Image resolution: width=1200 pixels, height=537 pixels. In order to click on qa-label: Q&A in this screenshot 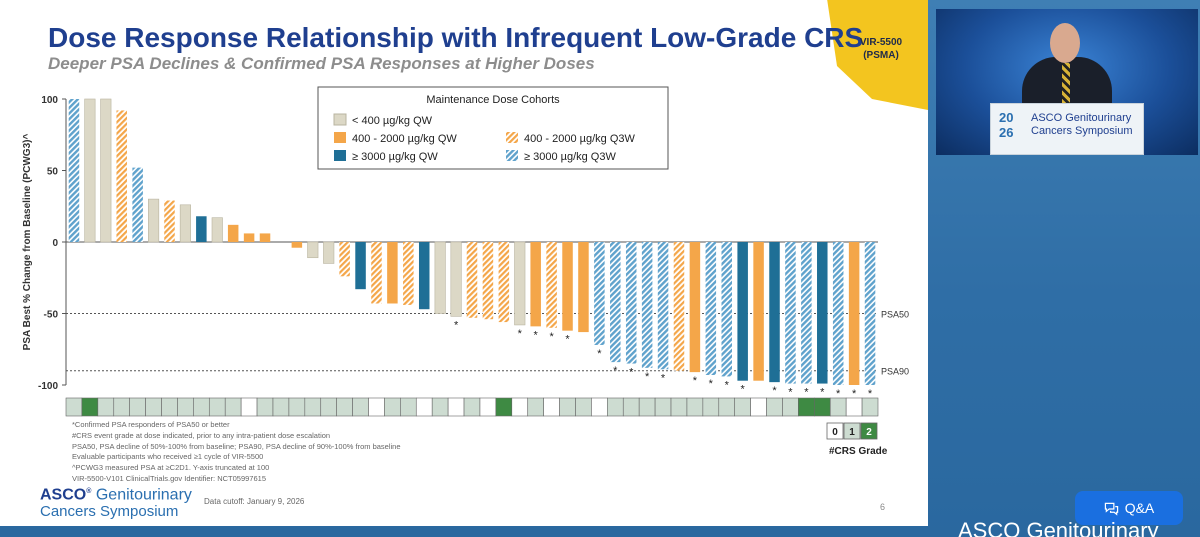, I will do `click(1139, 508)`.